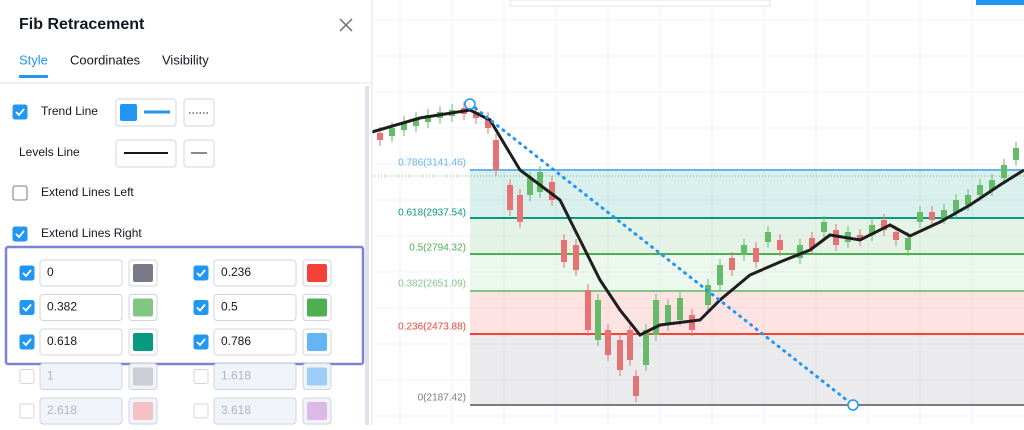 The height and width of the screenshot is (430, 1024). What do you see at coordinates (62, 341) in the screenshot?
I see `level-value: 0.618` at bounding box center [62, 341].